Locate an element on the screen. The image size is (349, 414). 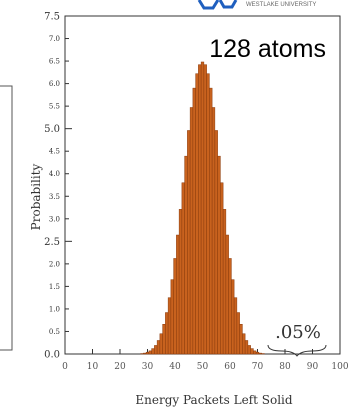
atom-count-label: 128 atoms is located at coordinates (267, 49).